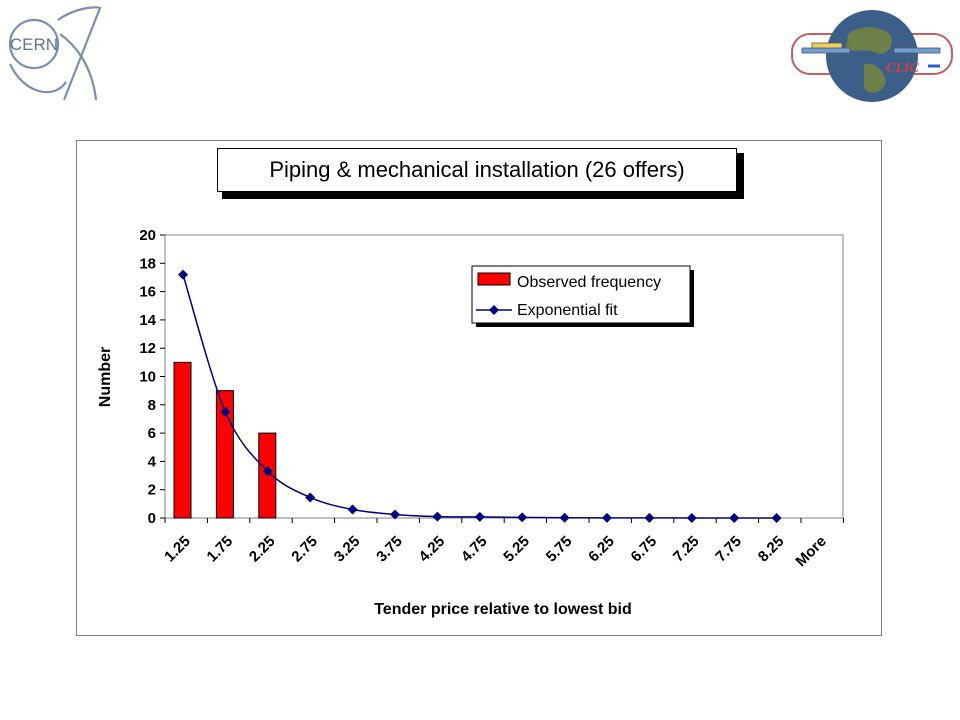 This screenshot has height=720, width=960. I want to click on cern-logo: CERN, so click(55, 53).